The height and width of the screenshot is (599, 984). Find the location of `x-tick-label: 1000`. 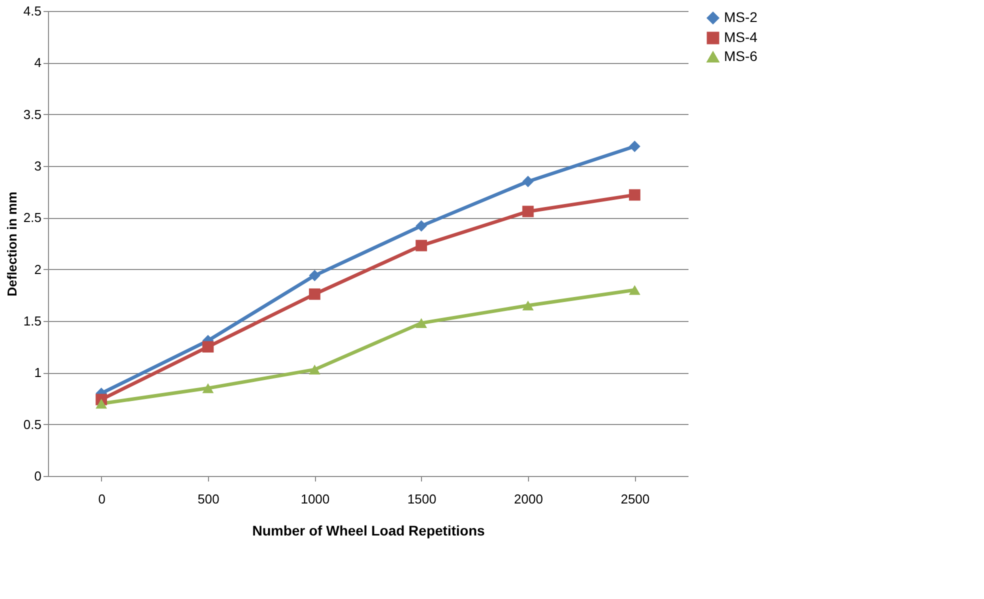

x-tick-label: 1000 is located at coordinates (315, 499).